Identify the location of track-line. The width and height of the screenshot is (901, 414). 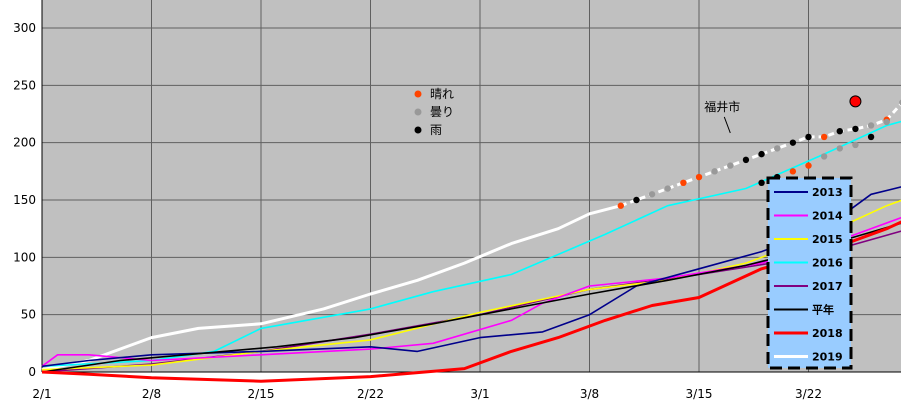
(760, 154).